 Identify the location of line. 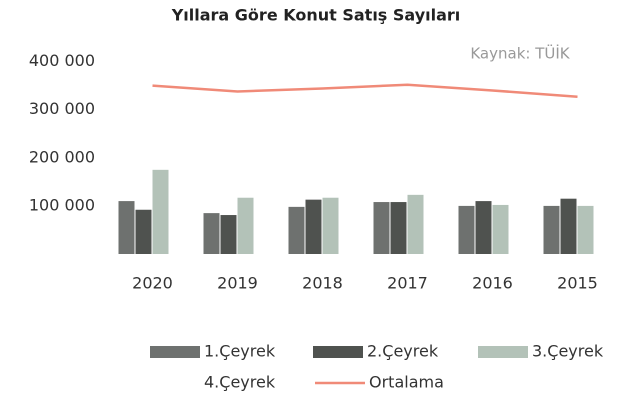
(365, 90).